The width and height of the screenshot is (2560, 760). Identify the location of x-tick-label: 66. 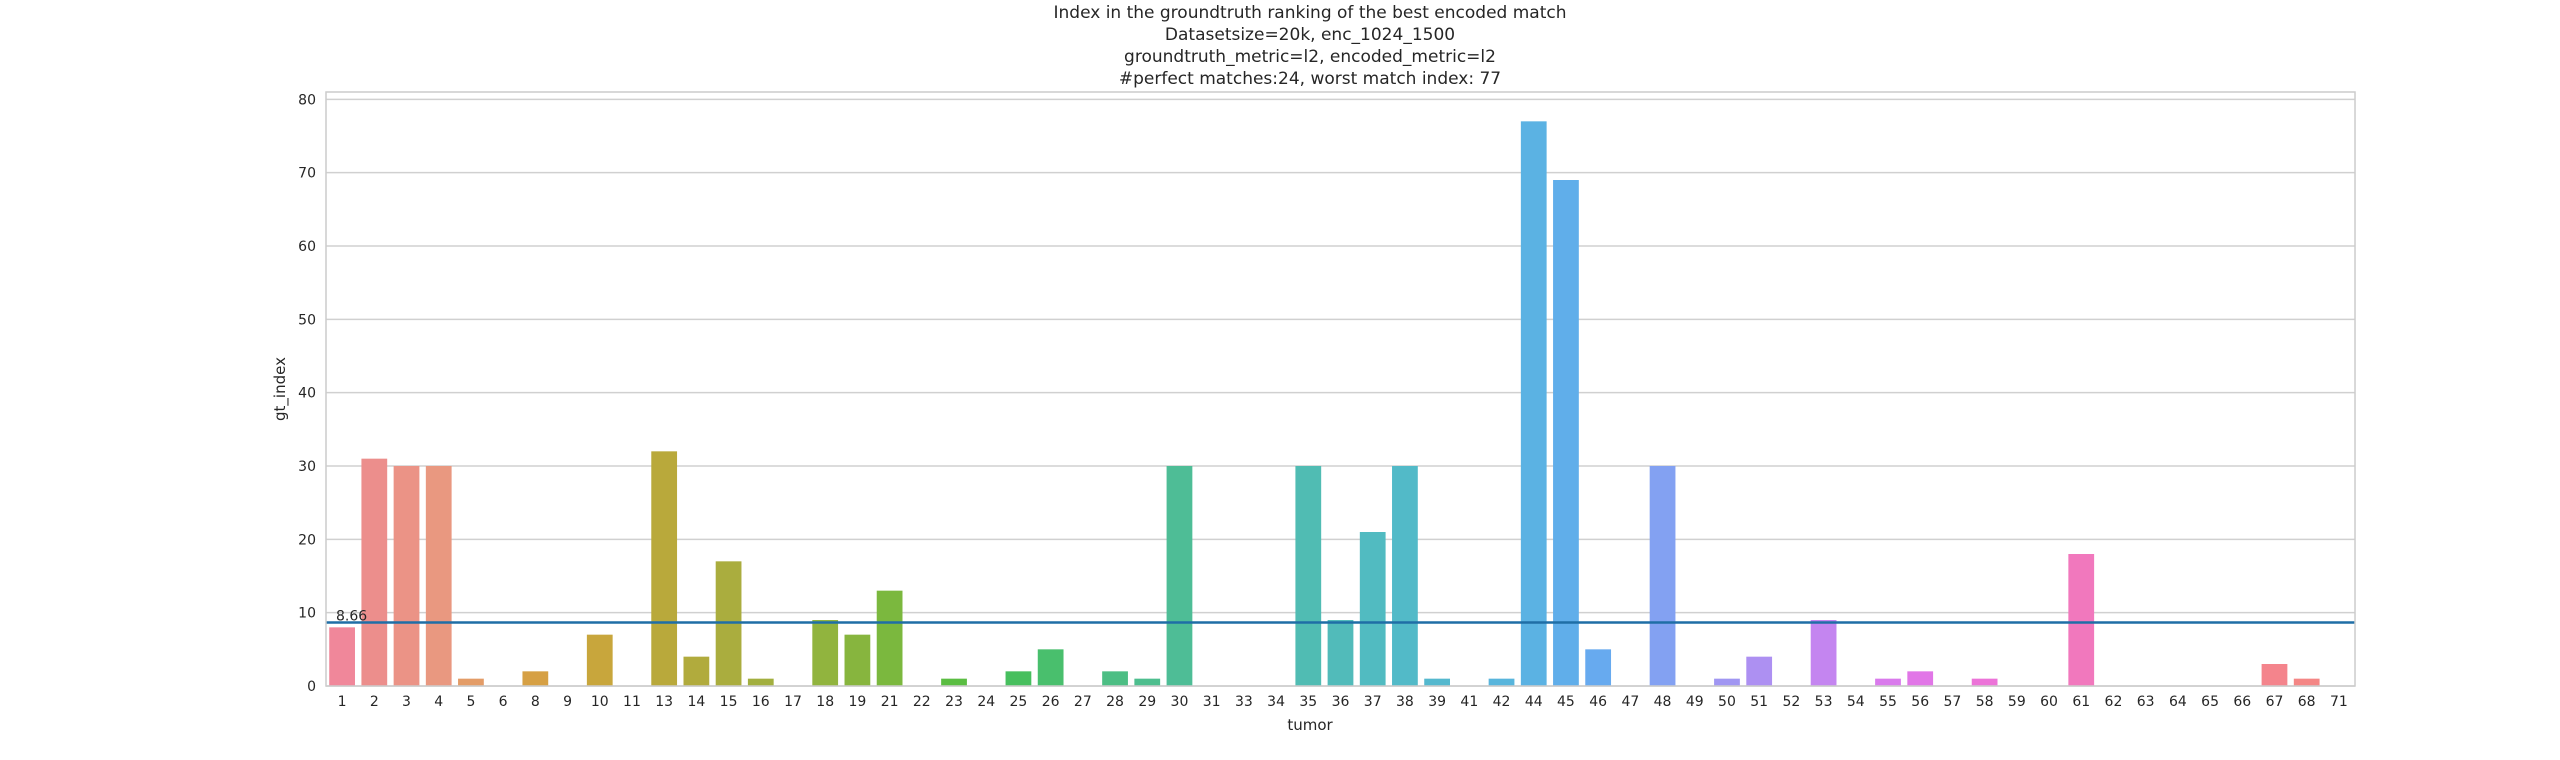
(2242, 702).